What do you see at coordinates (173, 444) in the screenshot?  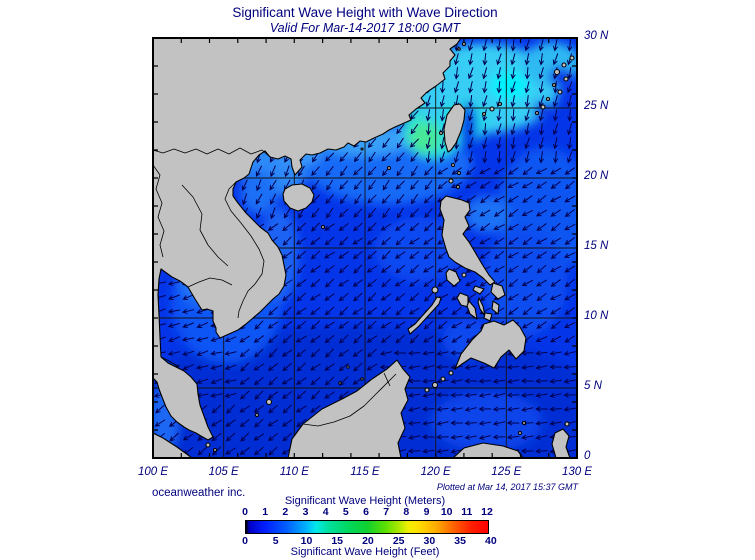 I see `land-sumatra` at bounding box center [173, 444].